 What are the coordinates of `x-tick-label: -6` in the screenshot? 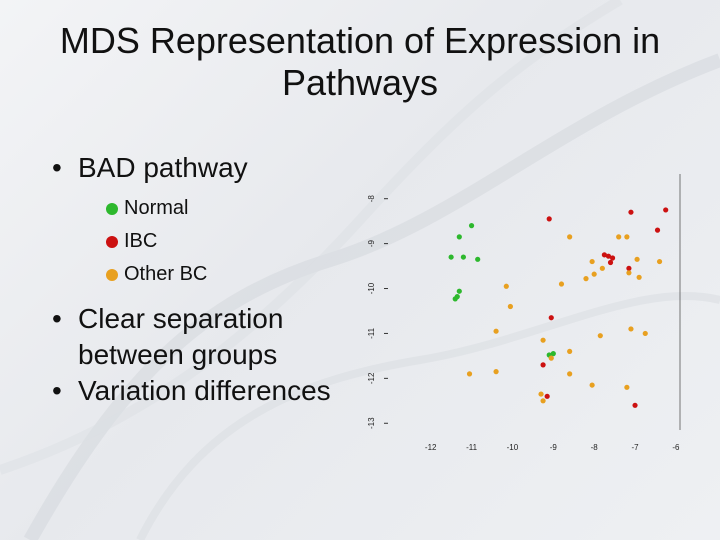 It's located at (676, 447).